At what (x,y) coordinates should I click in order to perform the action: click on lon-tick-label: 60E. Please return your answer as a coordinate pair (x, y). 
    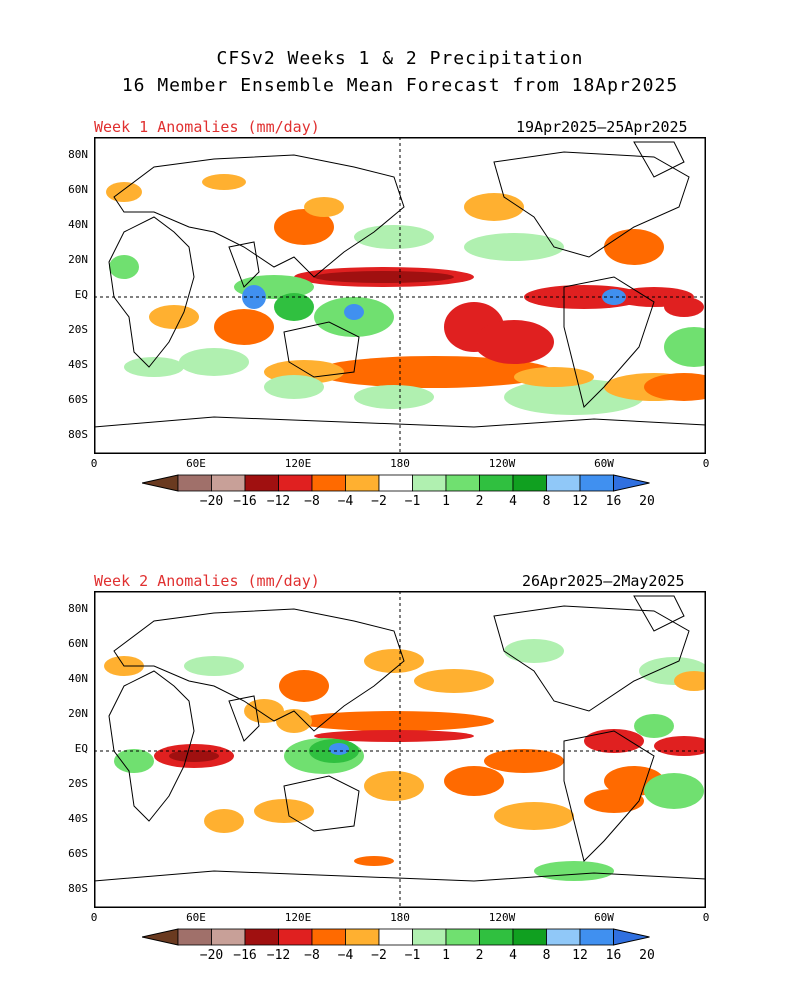
    Looking at the image, I should click on (196, 463).